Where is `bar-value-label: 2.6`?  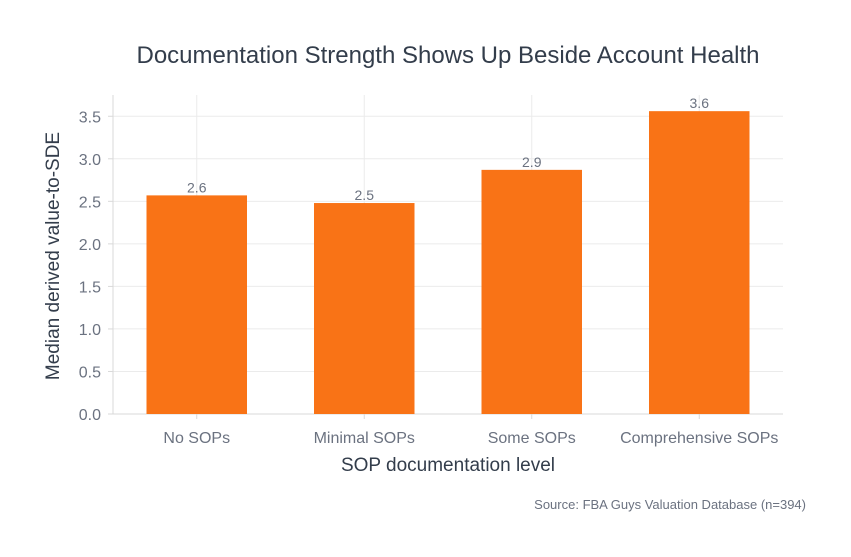
bar-value-label: 2.6 is located at coordinates (197, 187).